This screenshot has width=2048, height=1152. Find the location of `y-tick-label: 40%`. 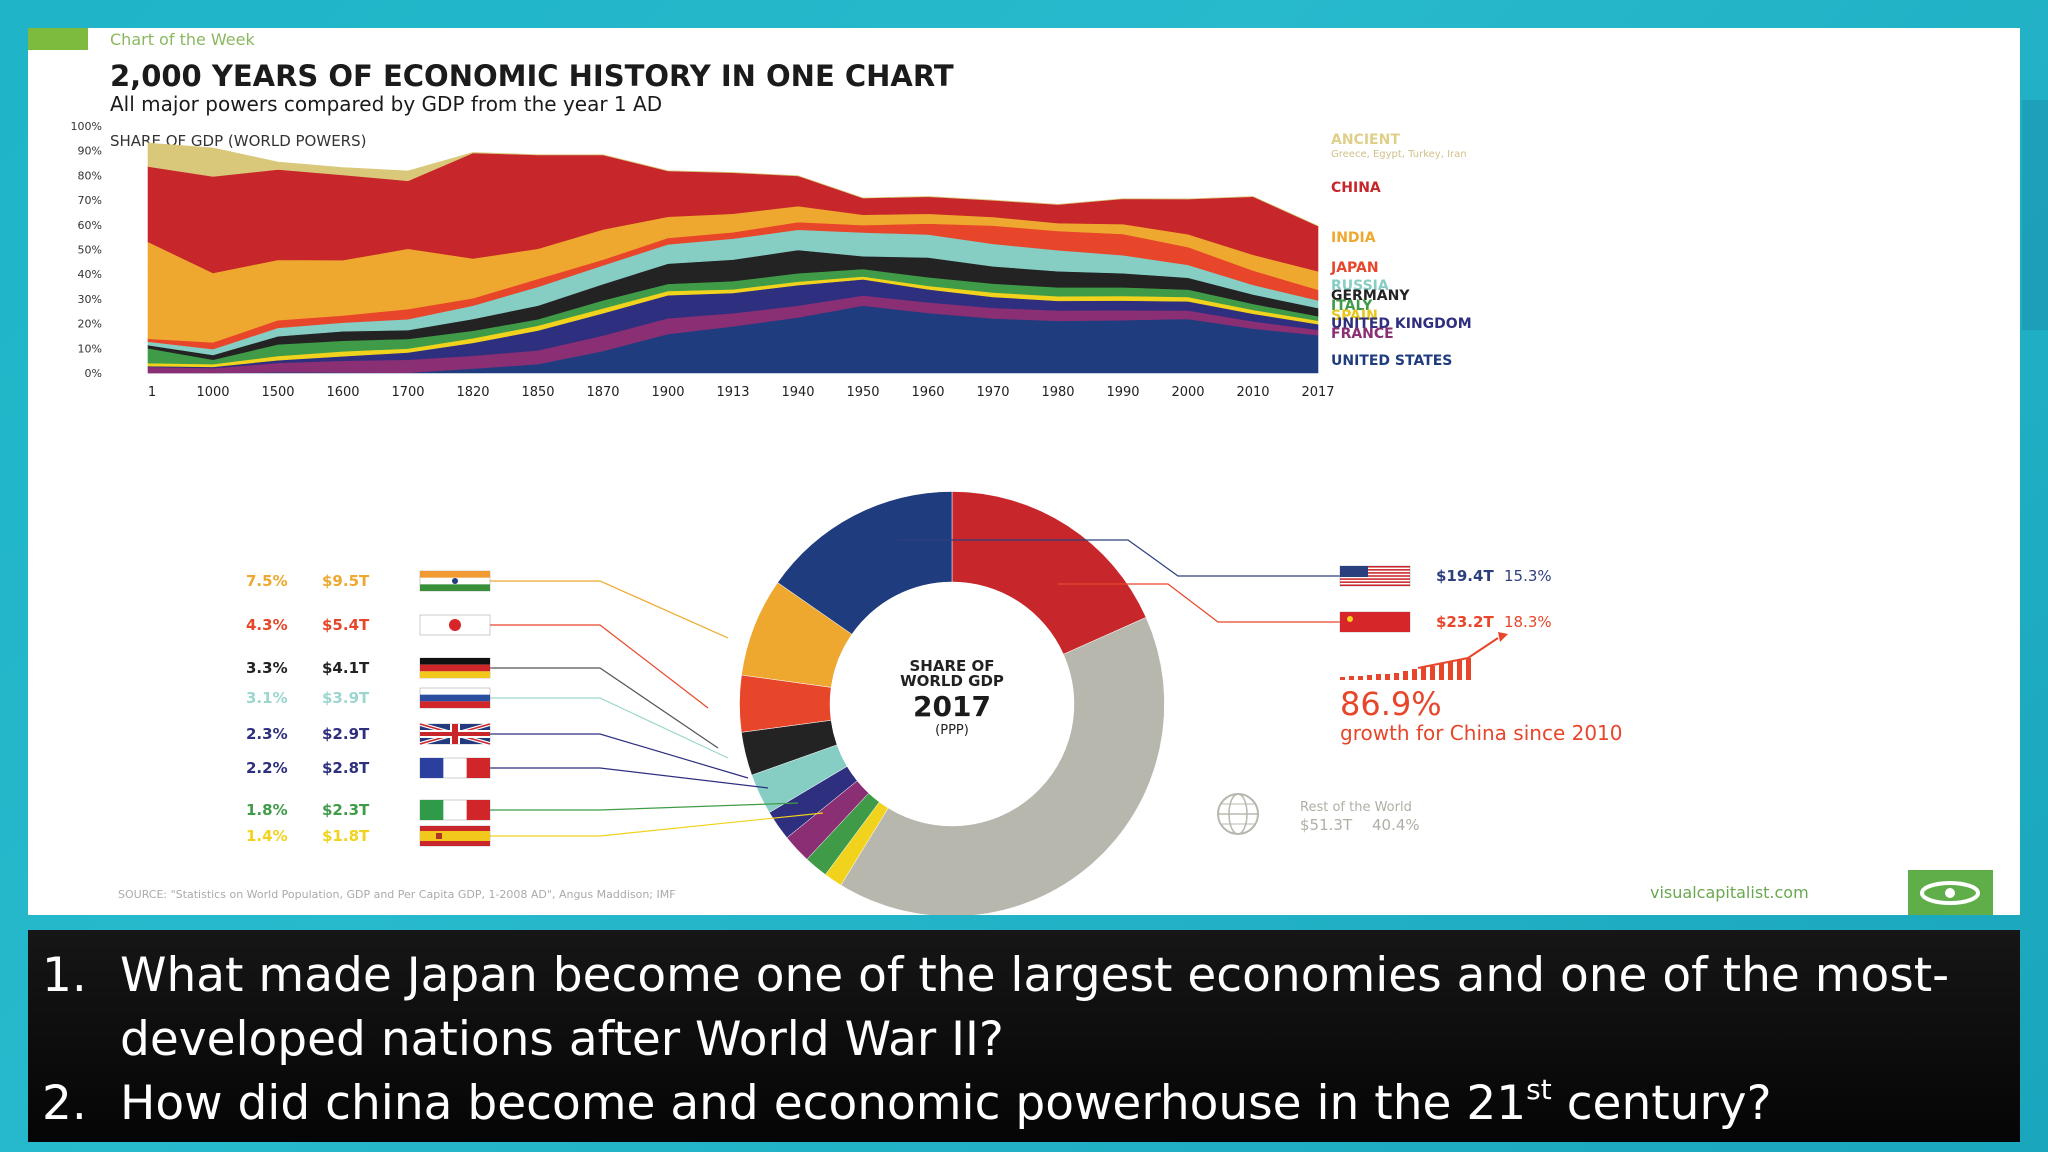

y-tick-label: 40% is located at coordinates (90, 274).